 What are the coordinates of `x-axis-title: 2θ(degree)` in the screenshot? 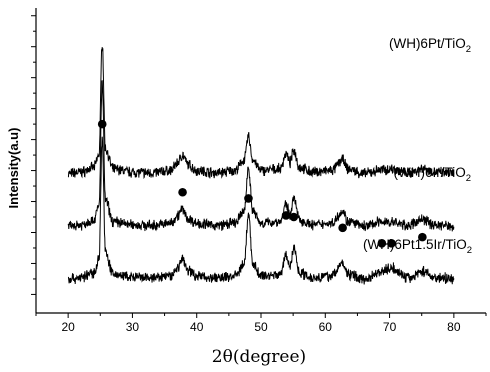 It's located at (259, 357).